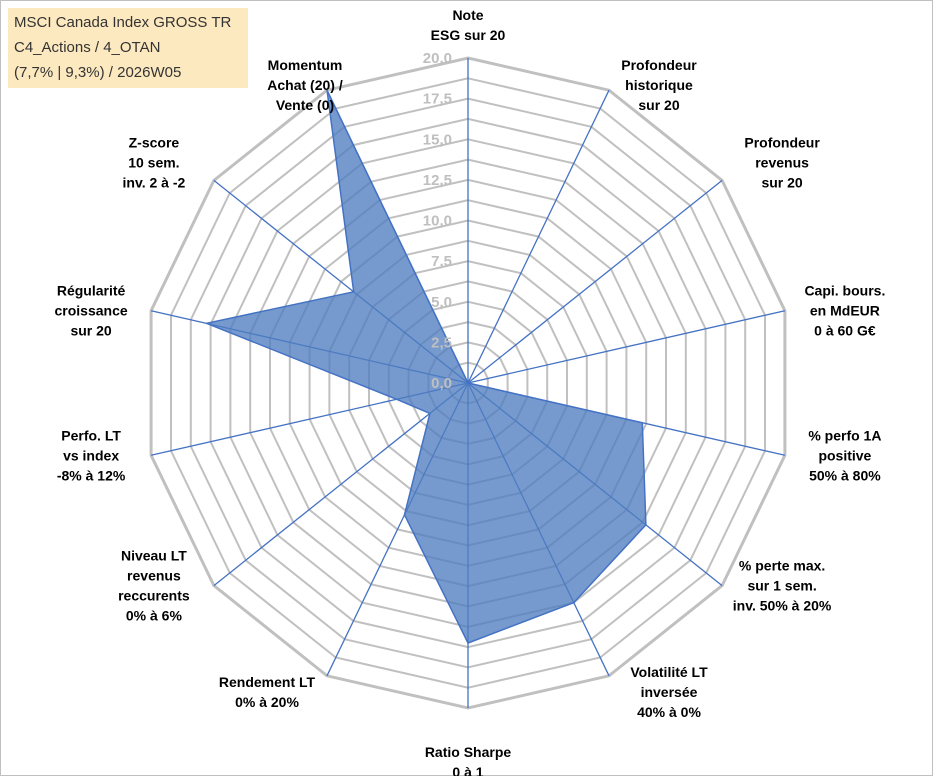  I want to click on axis-label-4: % perfo 1A positive 50% à 80%, so click(844, 455).